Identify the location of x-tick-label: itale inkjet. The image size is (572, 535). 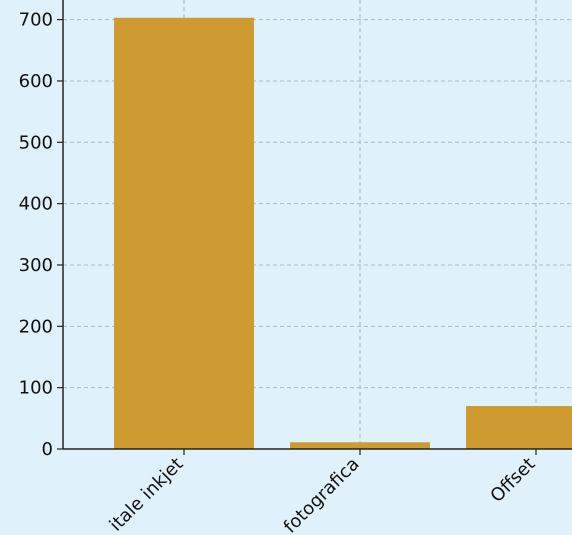
(147, 494).